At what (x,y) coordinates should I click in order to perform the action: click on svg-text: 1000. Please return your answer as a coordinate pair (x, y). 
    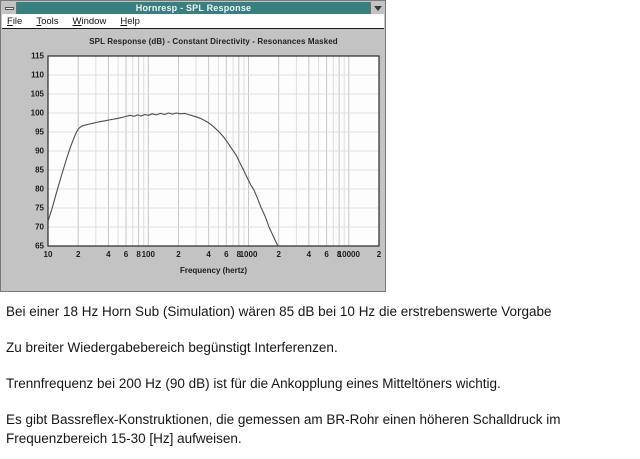
    Looking at the image, I should click on (249, 254).